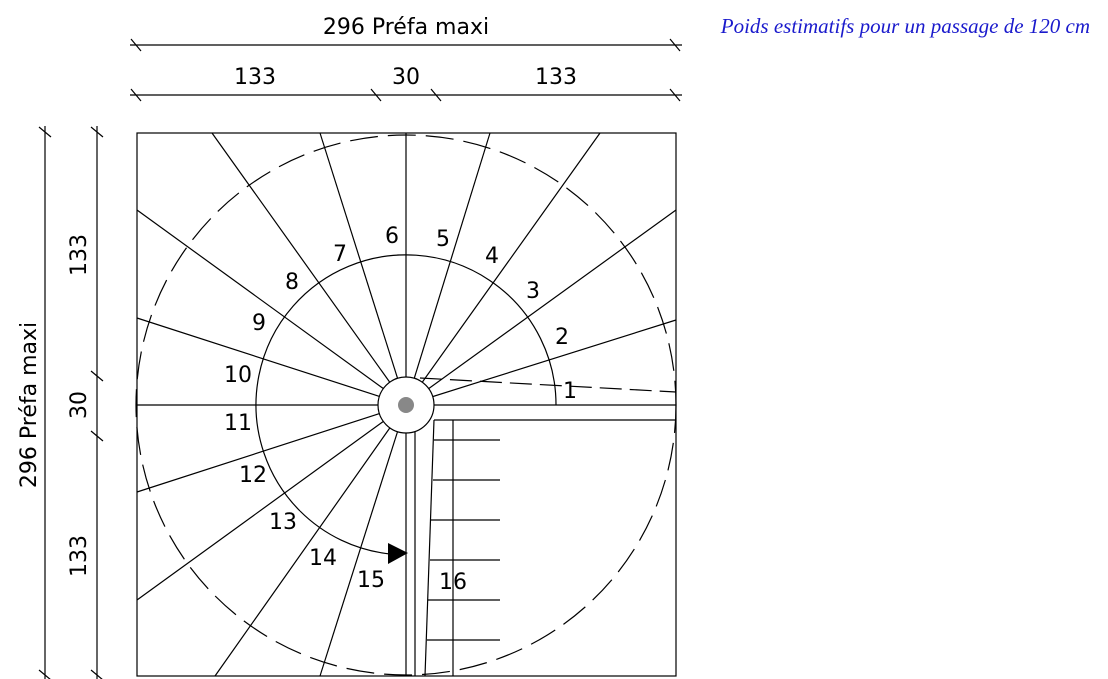 Image resolution: width=1108 pixels, height=679 pixels. What do you see at coordinates (259, 323) in the screenshot?
I see `step-number: 9` at bounding box center [259, 323].